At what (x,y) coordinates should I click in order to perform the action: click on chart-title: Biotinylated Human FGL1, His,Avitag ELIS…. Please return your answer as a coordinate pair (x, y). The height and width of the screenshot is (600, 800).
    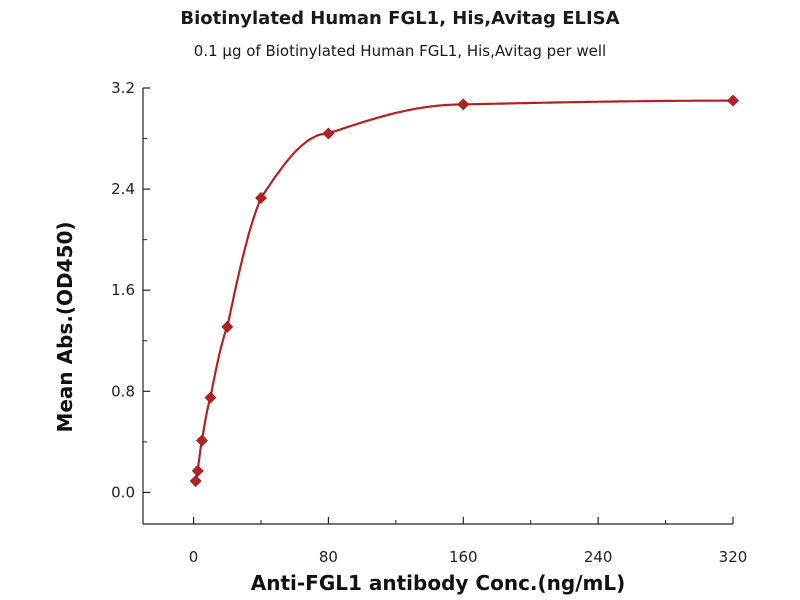
    Looking at the image, I should click on (400, 18).